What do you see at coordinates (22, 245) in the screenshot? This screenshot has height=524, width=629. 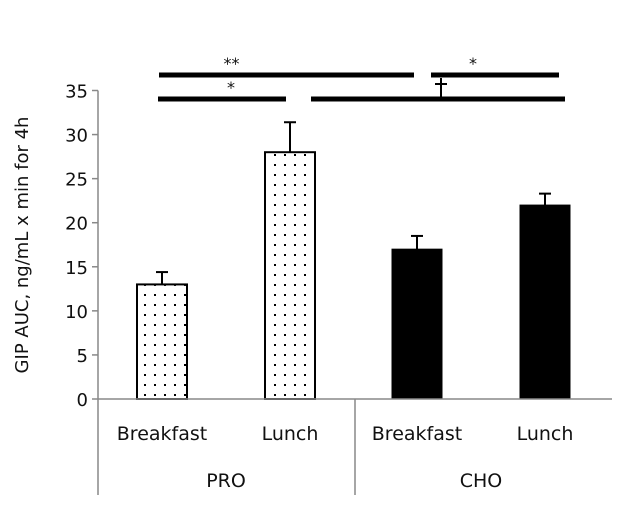 I see `y-axis-label: GIP AUC, ng/mL x min for 4h` at bounding box center [22, 245].